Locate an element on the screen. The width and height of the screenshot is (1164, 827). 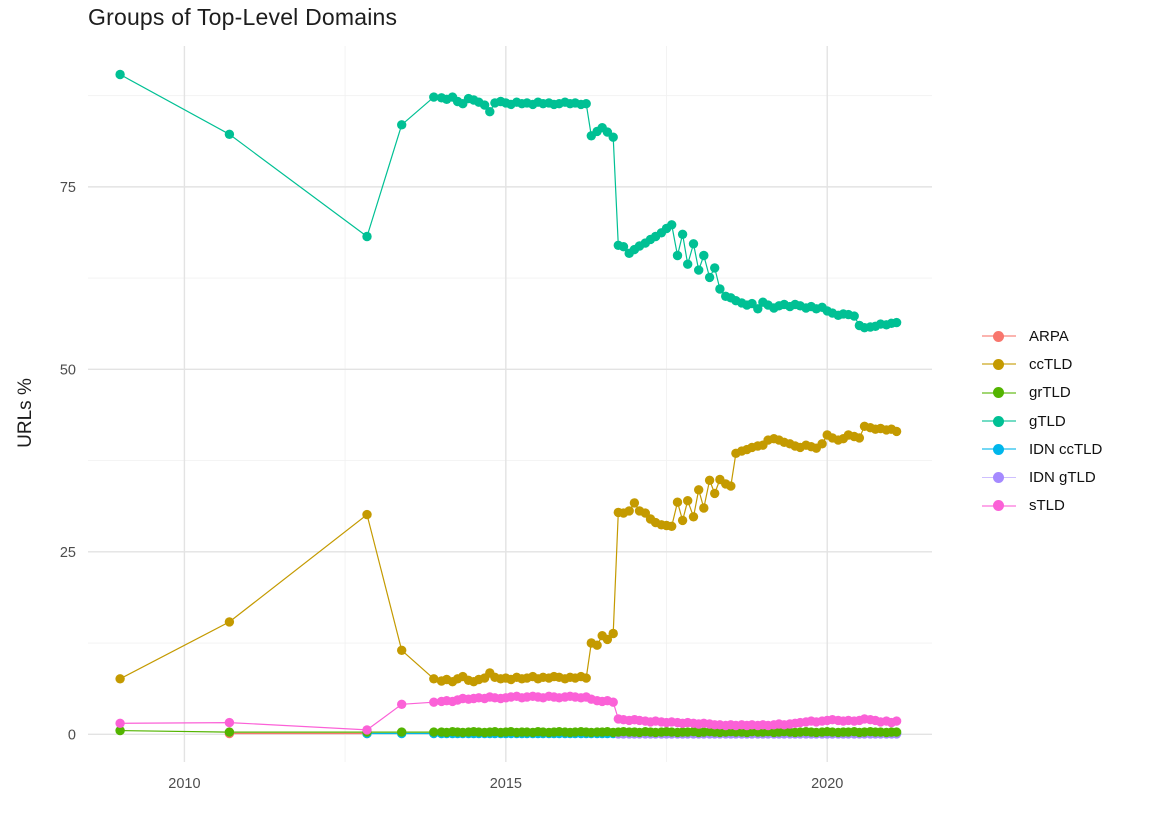
legend-item-cctld: ccTLD is located at coordinates (1042, 364).